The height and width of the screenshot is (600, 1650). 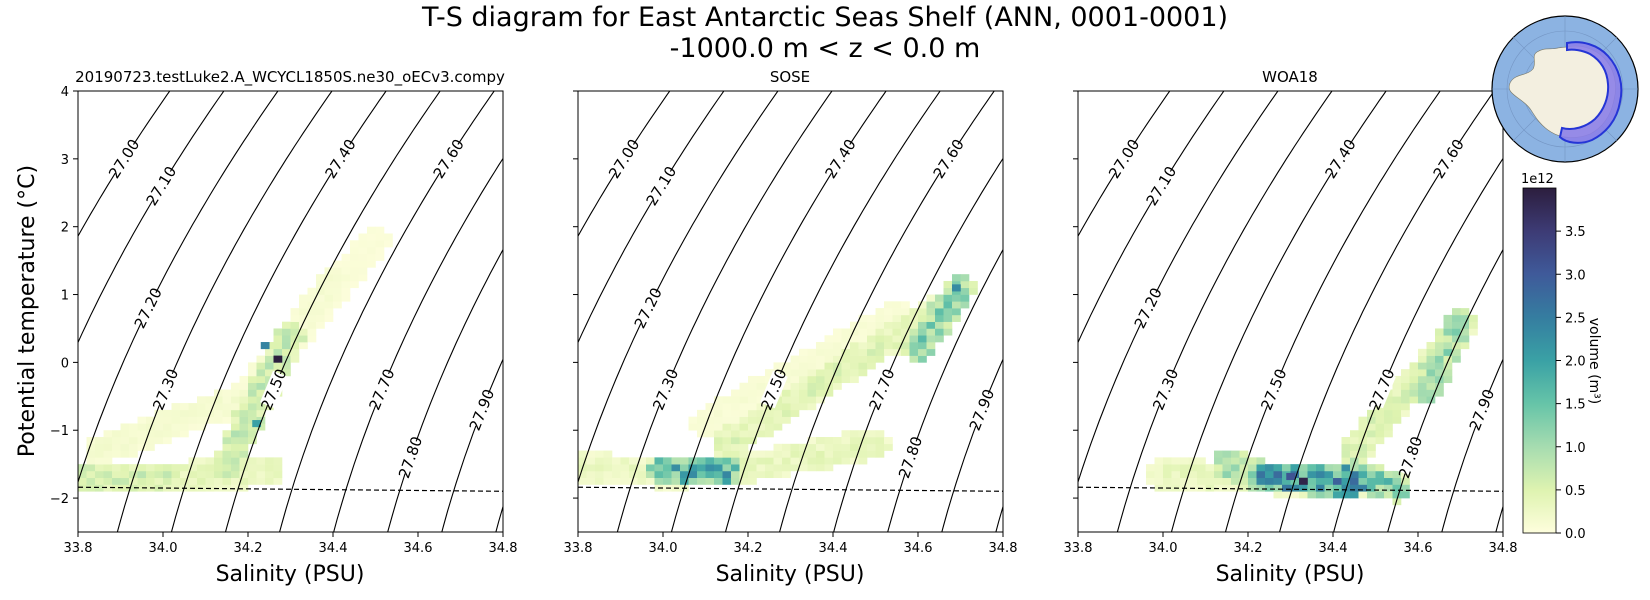 What do you see at coordinates (148, 308) in the screenshot?
I see `contour-label: 27.20` at bounding box center [148, 308].